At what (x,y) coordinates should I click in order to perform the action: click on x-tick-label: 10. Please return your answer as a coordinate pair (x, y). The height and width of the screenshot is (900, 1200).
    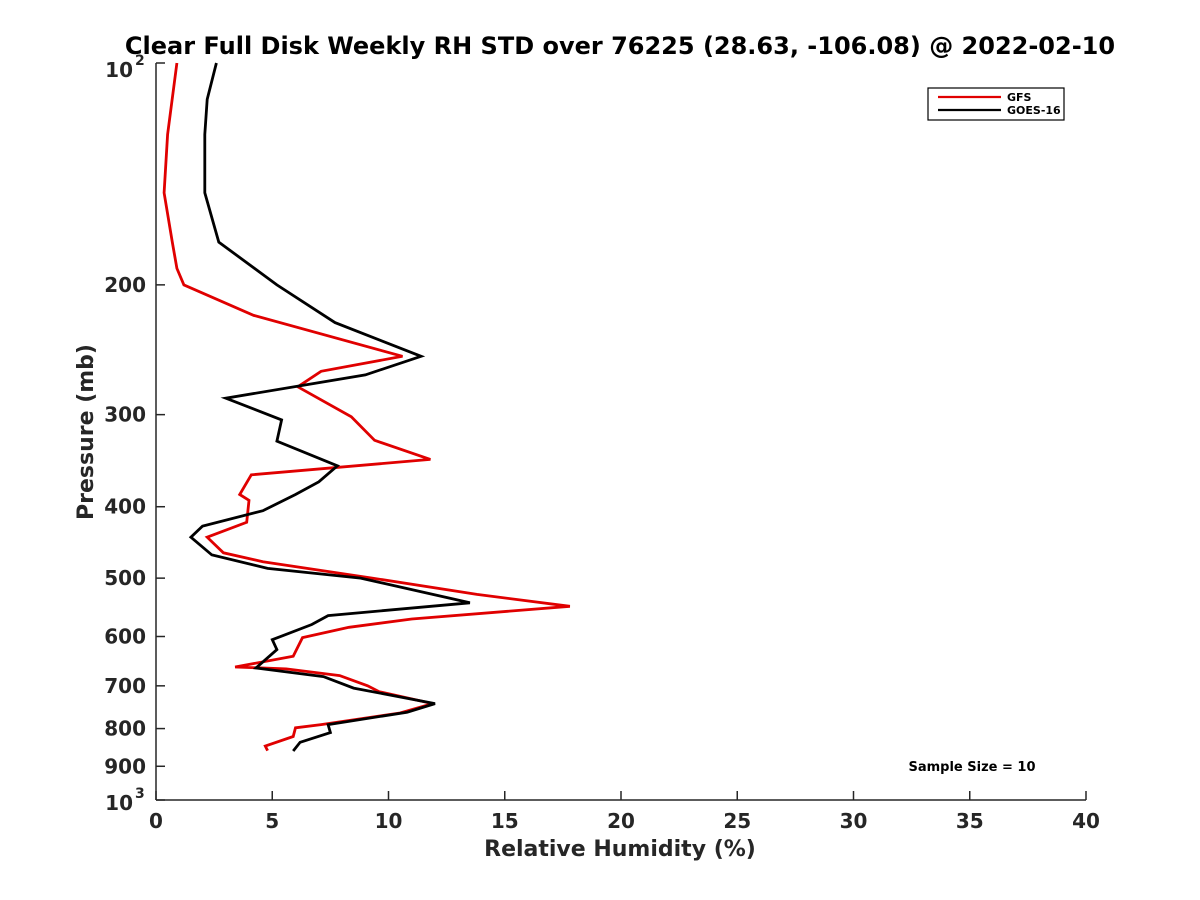
    Looking at the image, I should click on (389, 821).